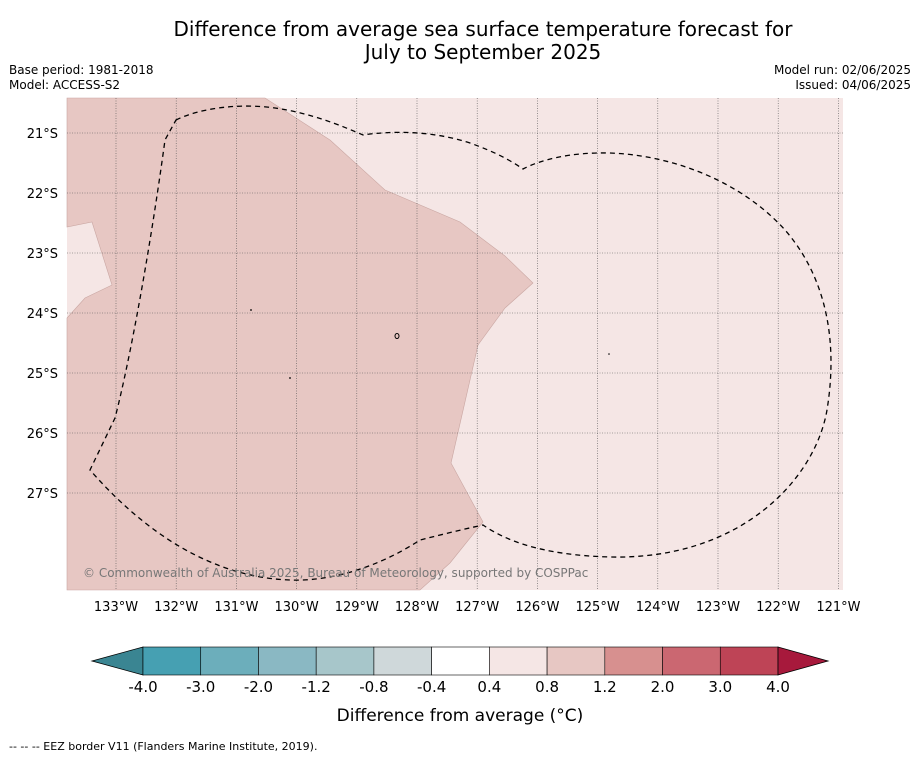 This screenshot has height=758, width=919. I want to click on base-period: Base period: 1981-2018, so click(81, 70).